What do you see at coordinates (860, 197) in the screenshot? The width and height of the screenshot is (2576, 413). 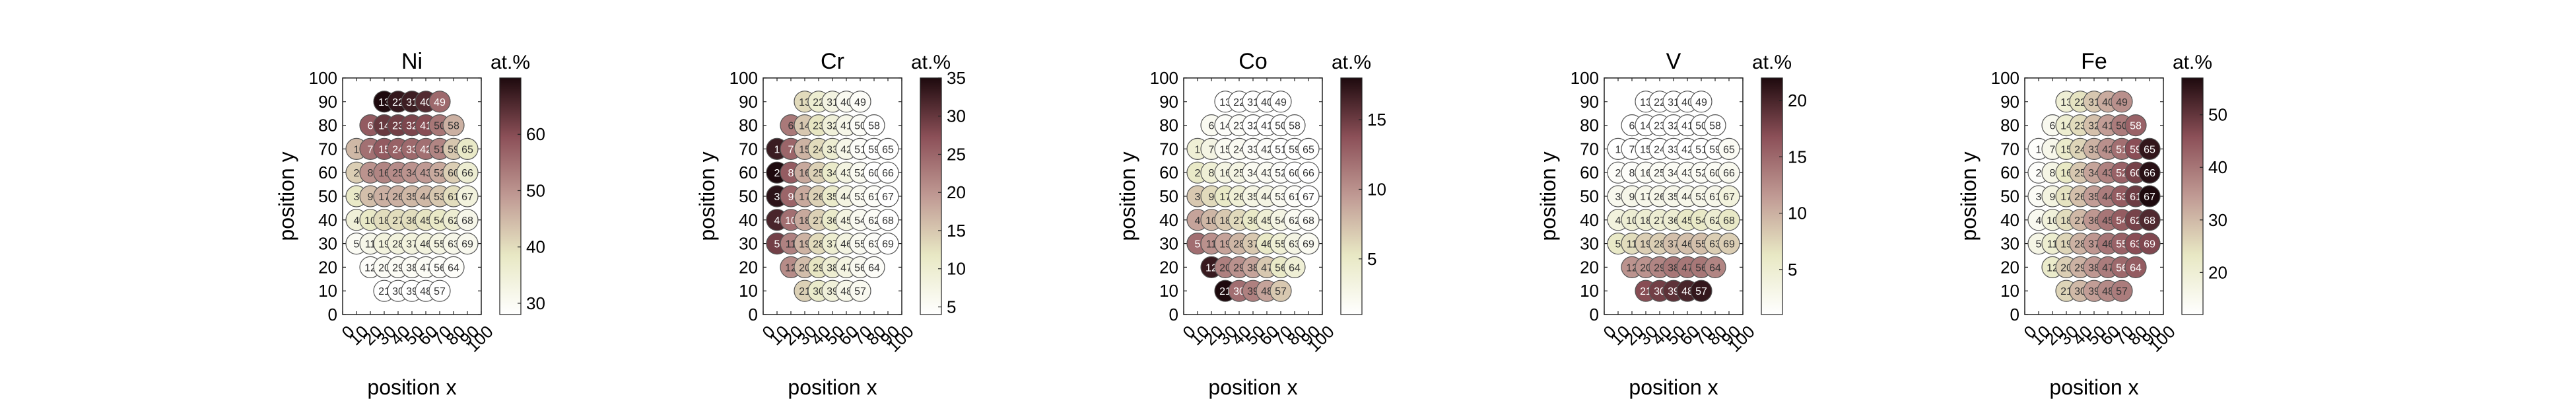 I see `data-point-label: 53` at bounding box center [860, 197].